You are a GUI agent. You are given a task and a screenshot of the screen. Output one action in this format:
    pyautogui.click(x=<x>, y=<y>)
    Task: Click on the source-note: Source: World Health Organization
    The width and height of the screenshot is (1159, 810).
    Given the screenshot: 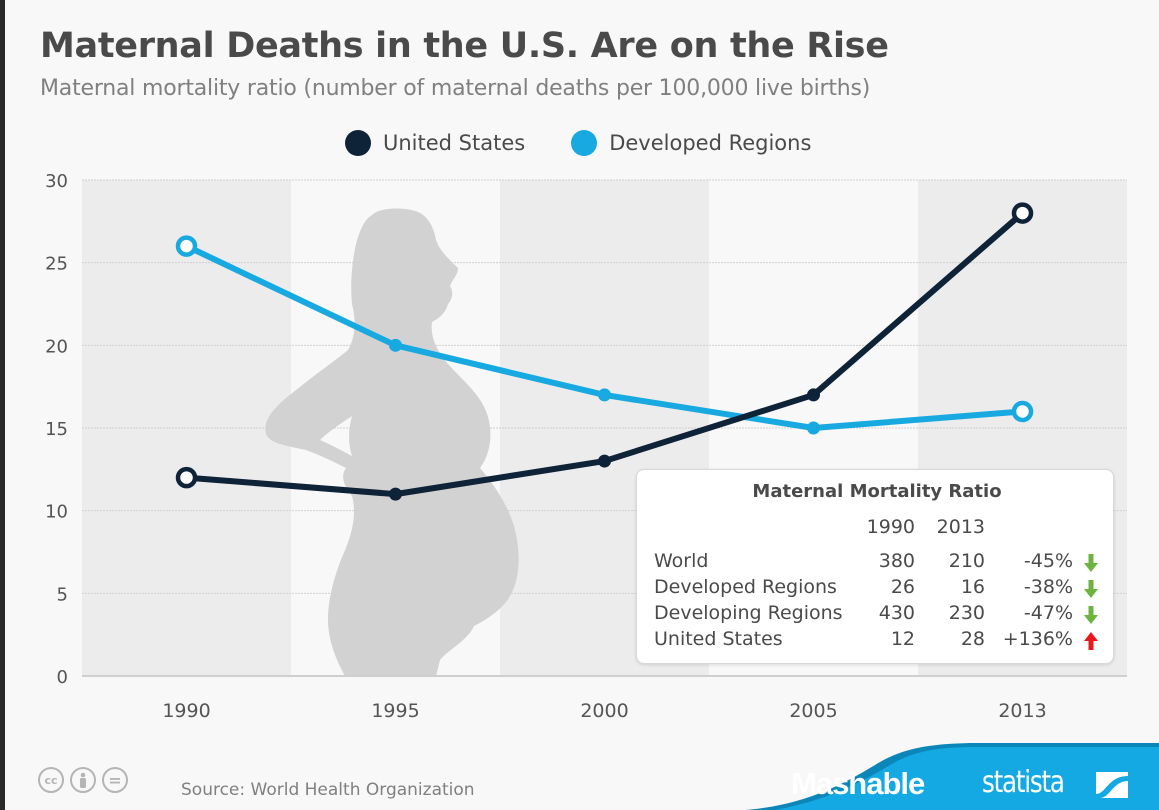 What is the action you would take?
    pyautogui.click(x=328, y=790)
    